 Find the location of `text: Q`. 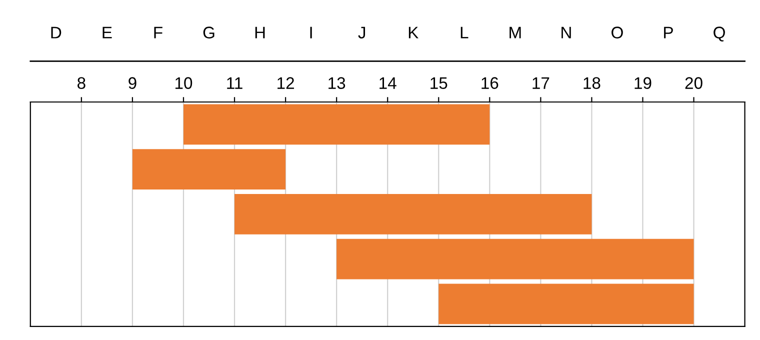

text: Q is located at coordinates (719, 34).